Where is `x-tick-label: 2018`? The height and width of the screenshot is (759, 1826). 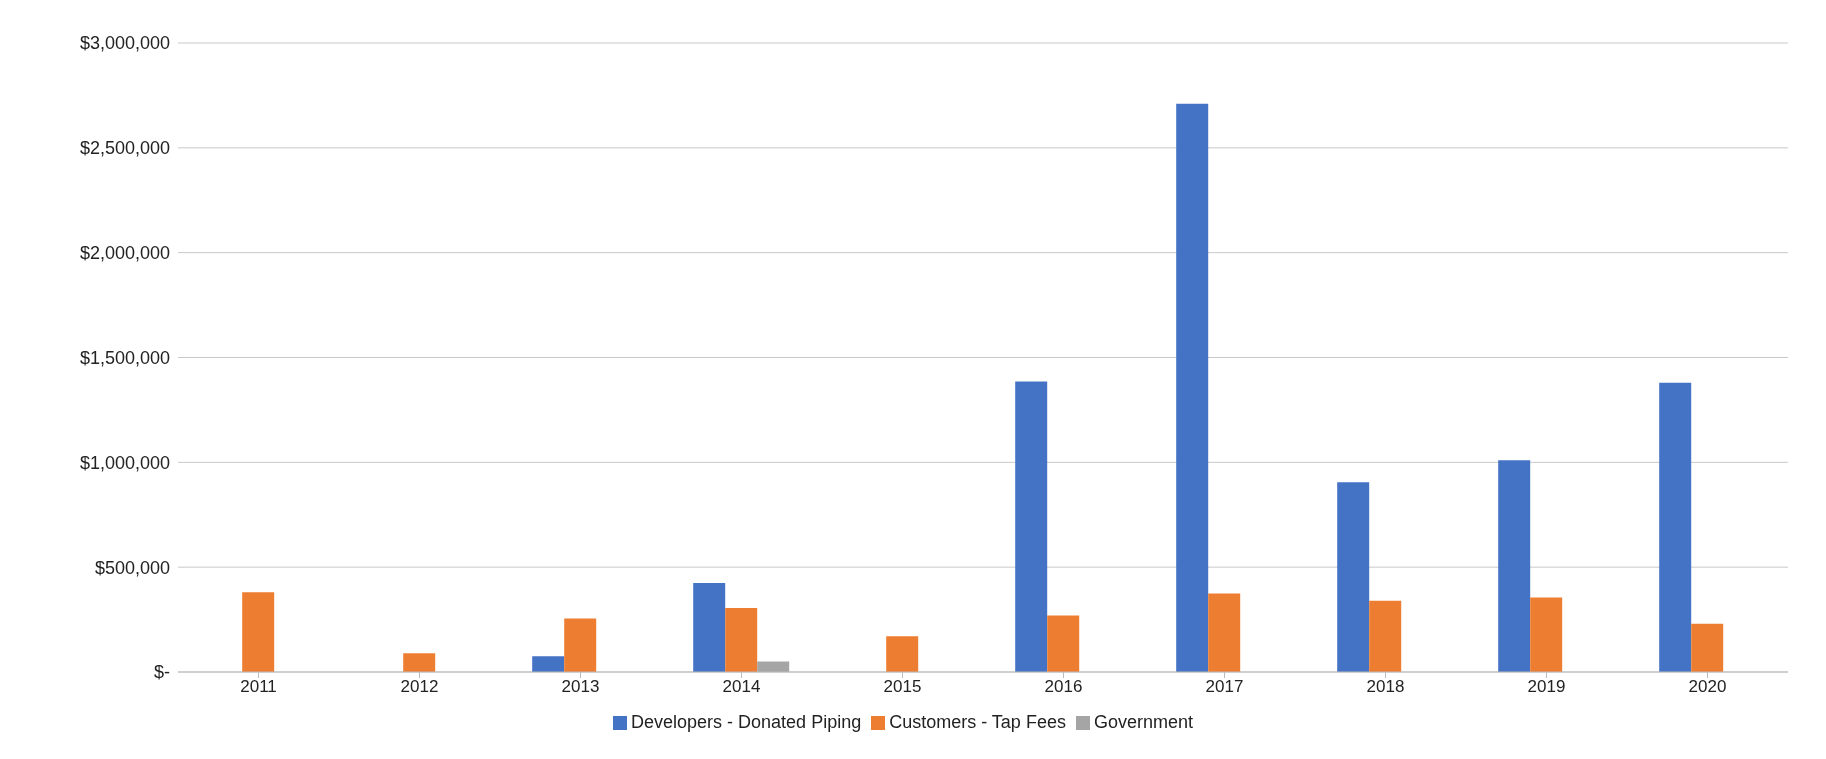
x-tick-label: 2018 is located at coordinates (1385, 687).